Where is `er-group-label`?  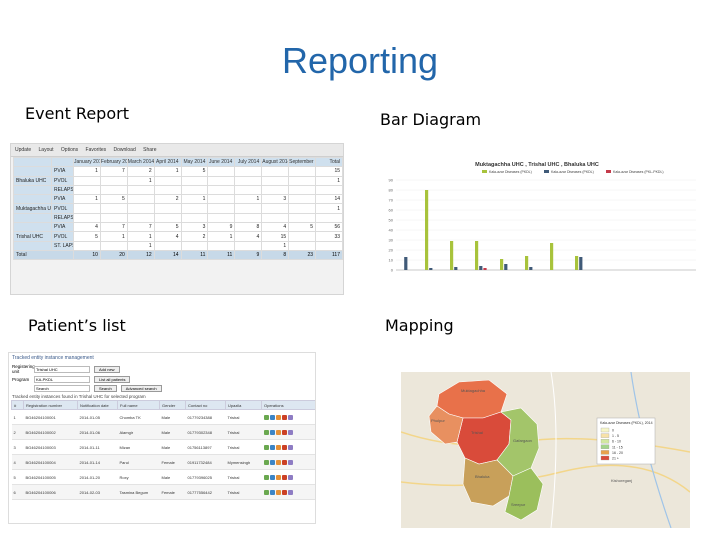
er-group-label is located at coordinates (32, 199).